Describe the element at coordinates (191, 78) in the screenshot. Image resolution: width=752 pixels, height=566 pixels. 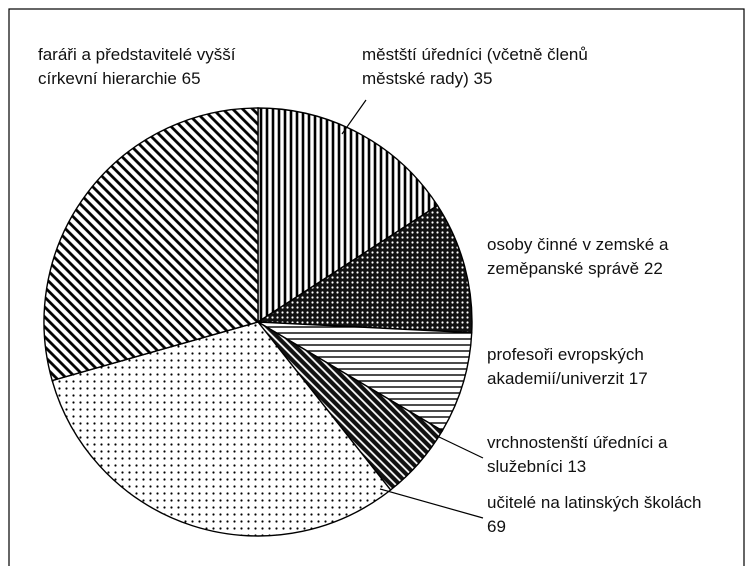
I see `value-label: 65` at that location.